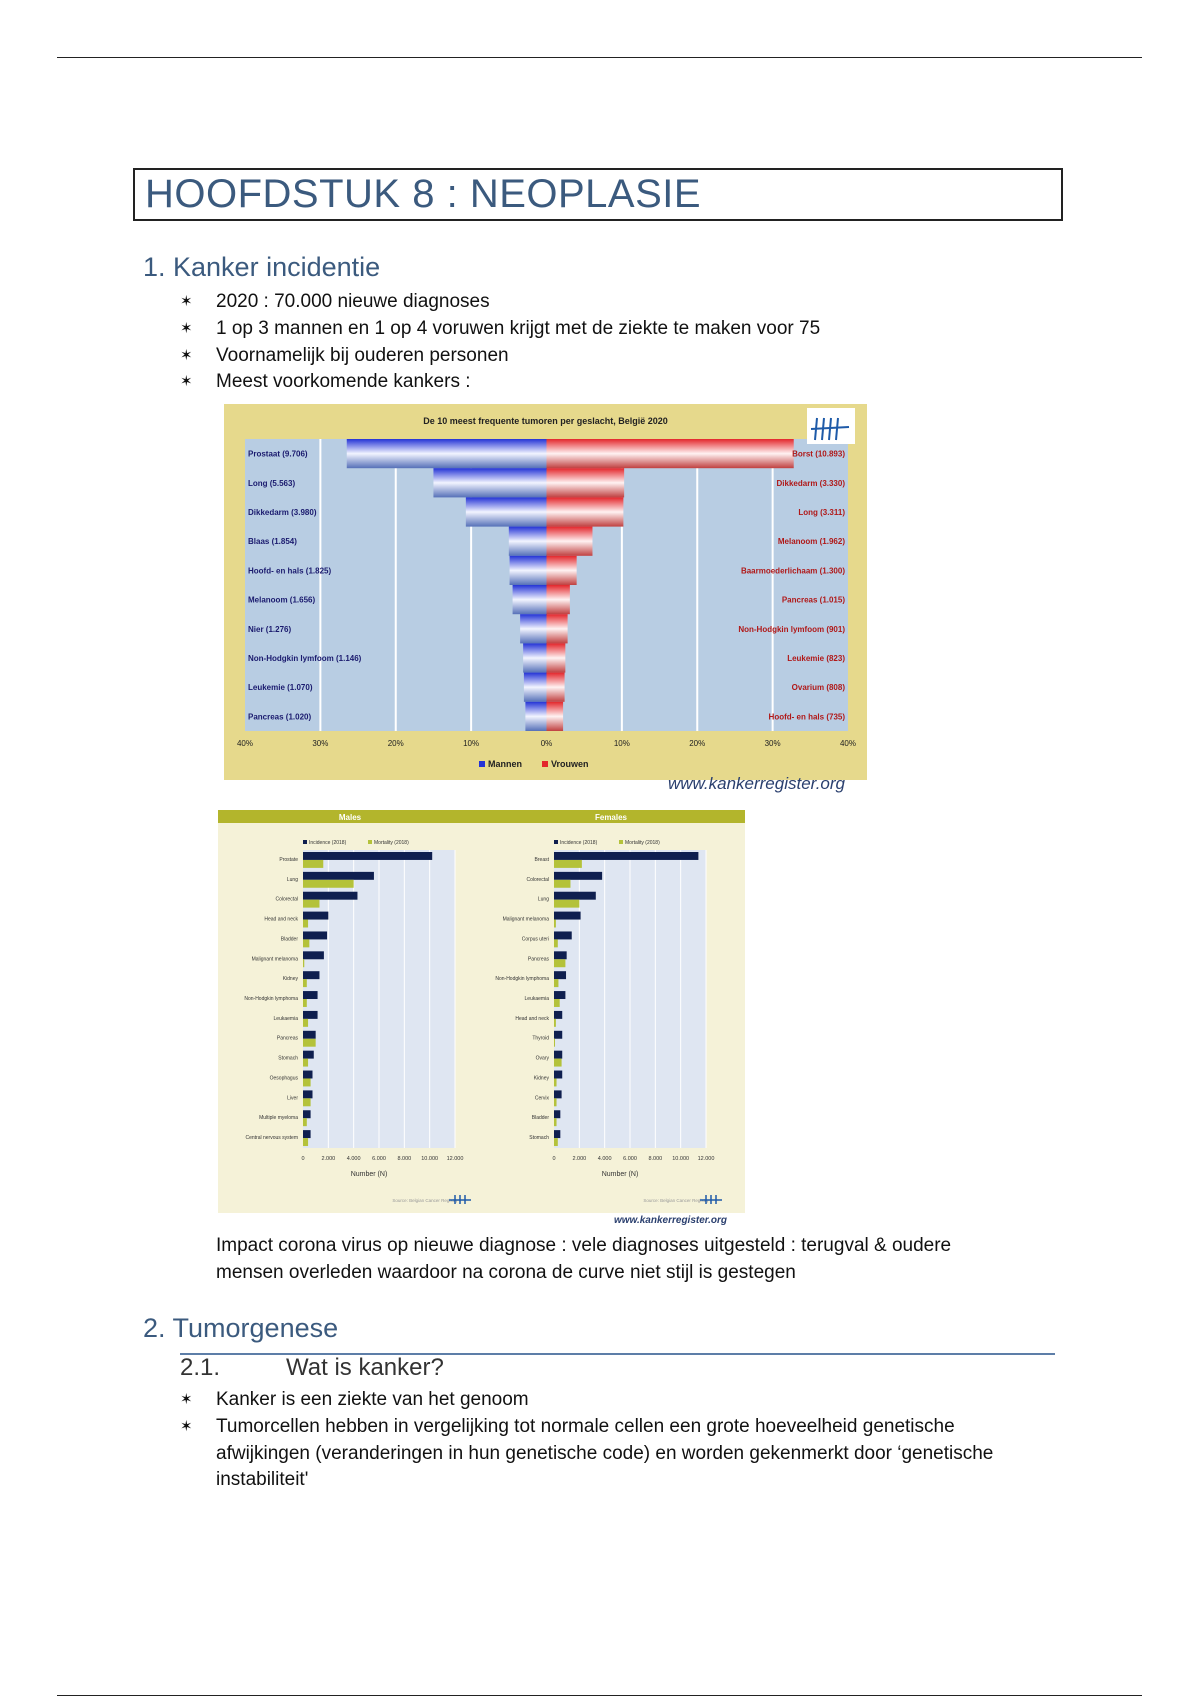 The image size is (1200, 1700). What do you see at coordinates (671, 1220) in the screenshot?
I see `figure2-caption: www.kankerregister.org` at bounding box center [671, 1220].